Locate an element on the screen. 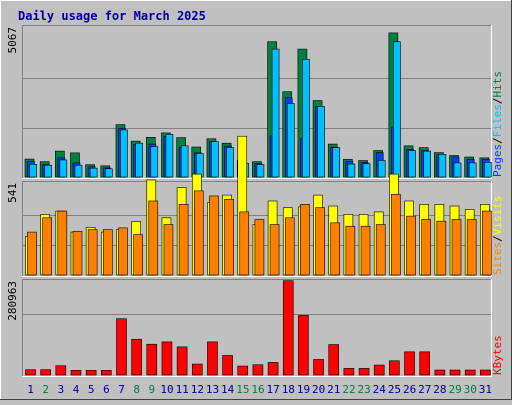 Image resolution: width=512 pixels, height=405 pixels. day-label-15: 15 is located at coordinates (242, 389).